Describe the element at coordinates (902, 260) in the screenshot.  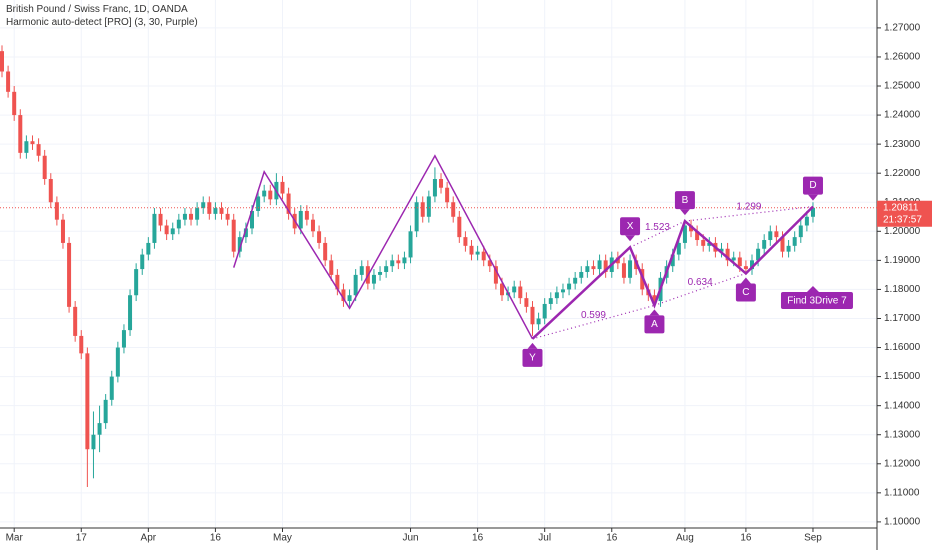
I see `y-tick-label: 1.19000` at that location.